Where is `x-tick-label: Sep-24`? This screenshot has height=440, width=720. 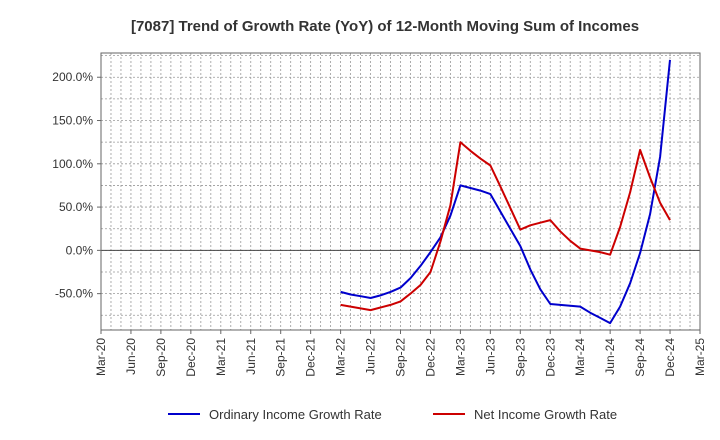 x-tick-label: Sep-24 is located at coordinates (640, 357).